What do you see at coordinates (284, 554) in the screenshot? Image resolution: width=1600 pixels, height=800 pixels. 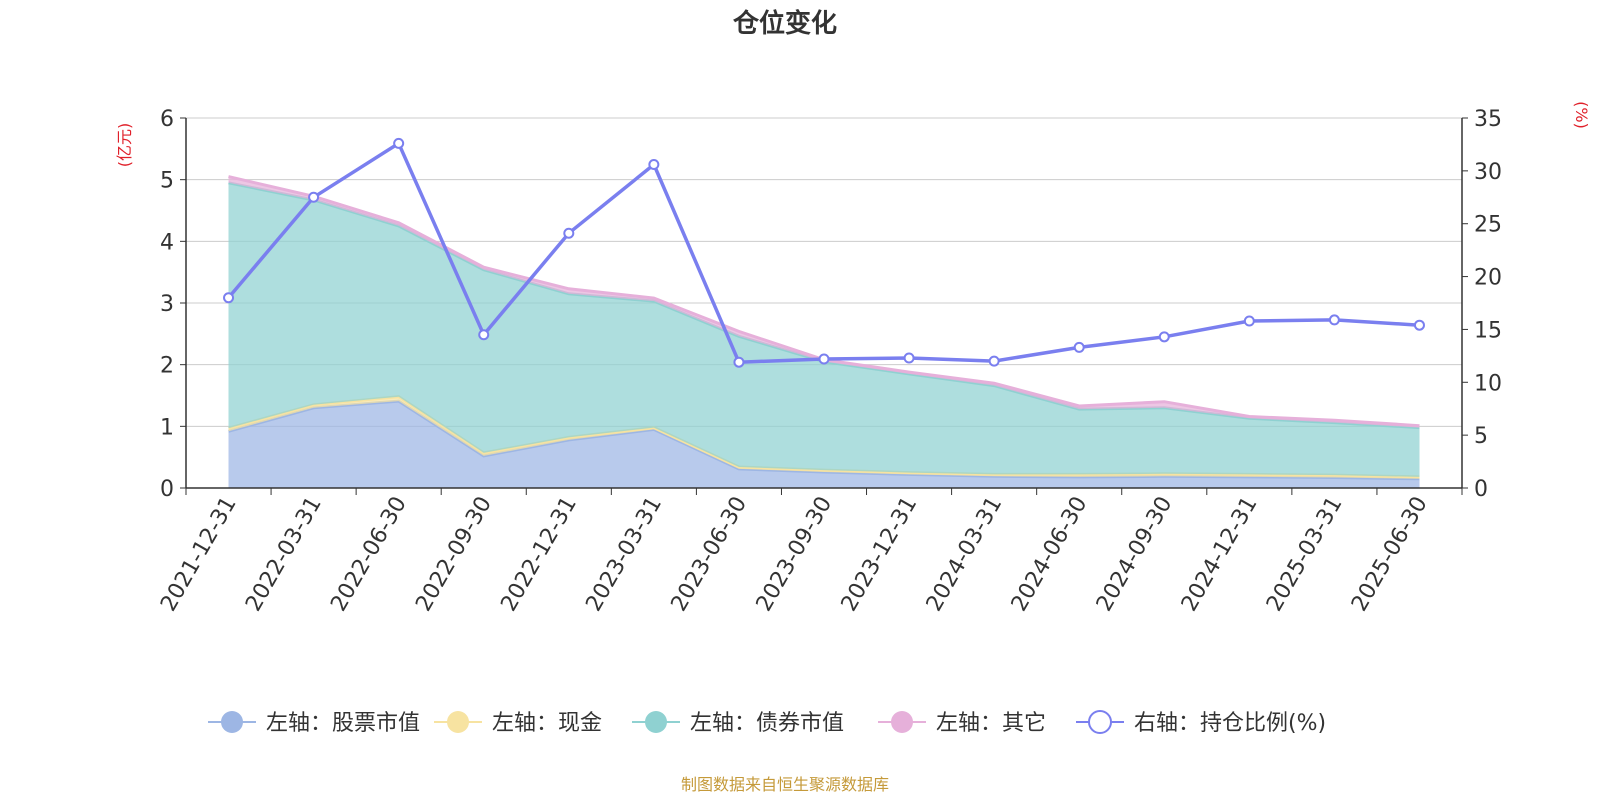 I see `x-axis-tick-label: 2022-03-31` at bounding box center [284, 554].